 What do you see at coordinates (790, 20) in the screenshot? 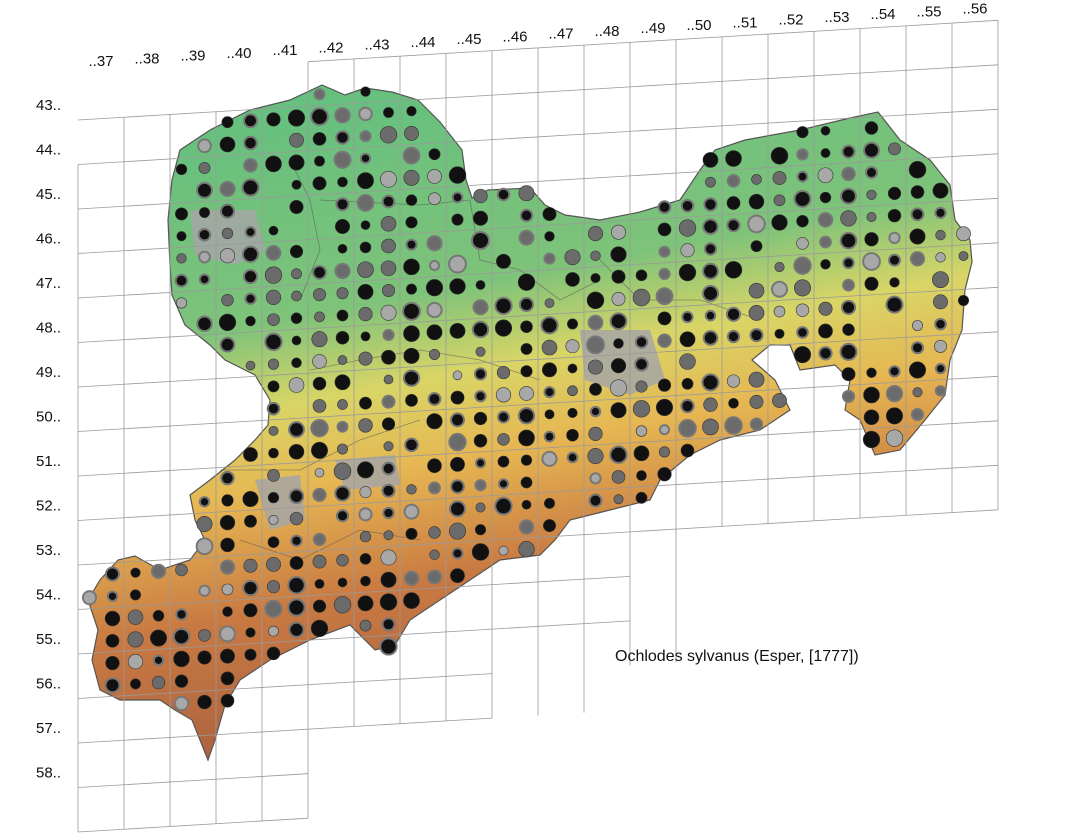
I see `column-label: ..52` at bounding box center [790, 20].